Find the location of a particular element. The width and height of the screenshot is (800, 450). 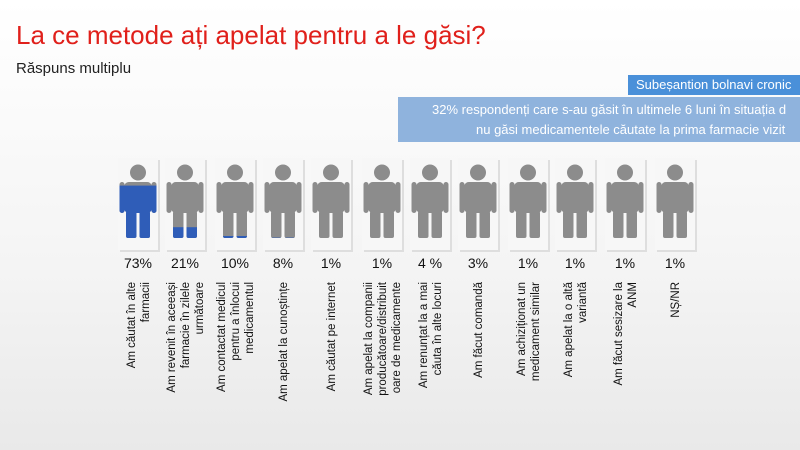

category-label-line: Am făcut comandă is located at coordinates (479, 329).